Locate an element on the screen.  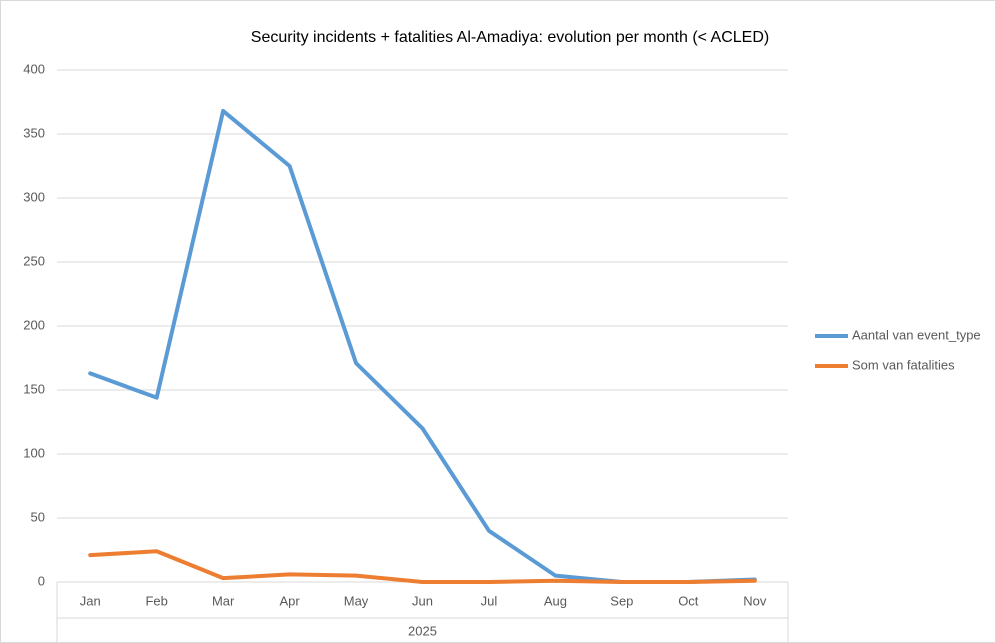
x-tick-label: Aug is located at coordinates (555, 600).